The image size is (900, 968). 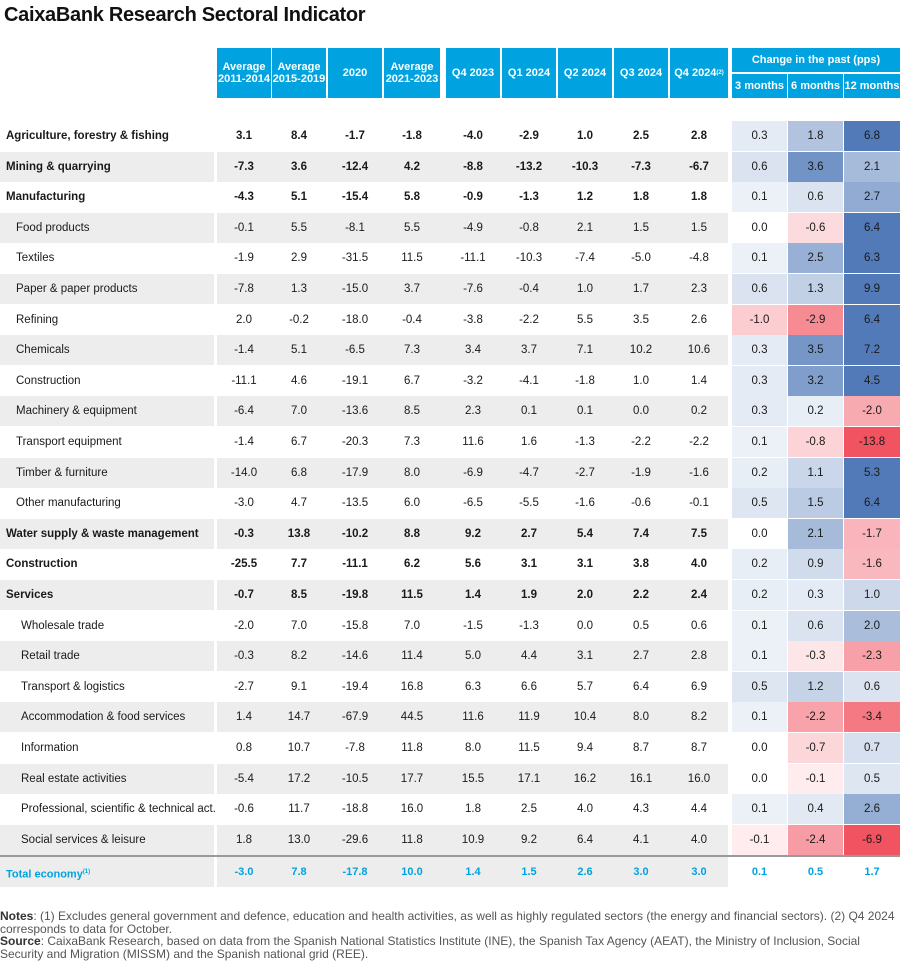 I want to click on value-cell: 9.4, so click(x=585, y=748).